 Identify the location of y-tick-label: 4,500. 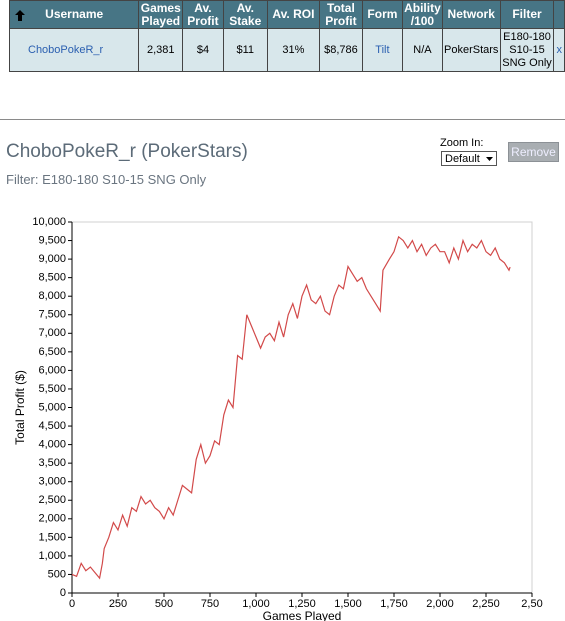
(52, 426).